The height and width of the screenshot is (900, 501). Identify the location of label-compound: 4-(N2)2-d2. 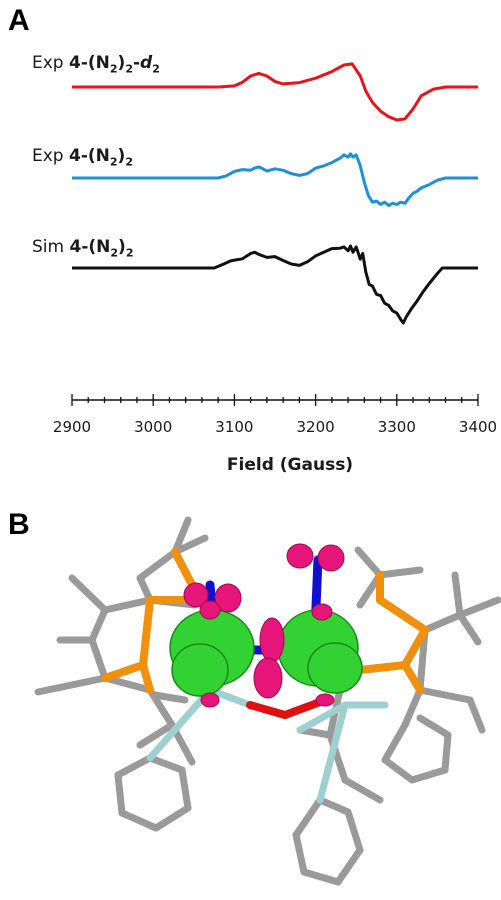
(114, 64).